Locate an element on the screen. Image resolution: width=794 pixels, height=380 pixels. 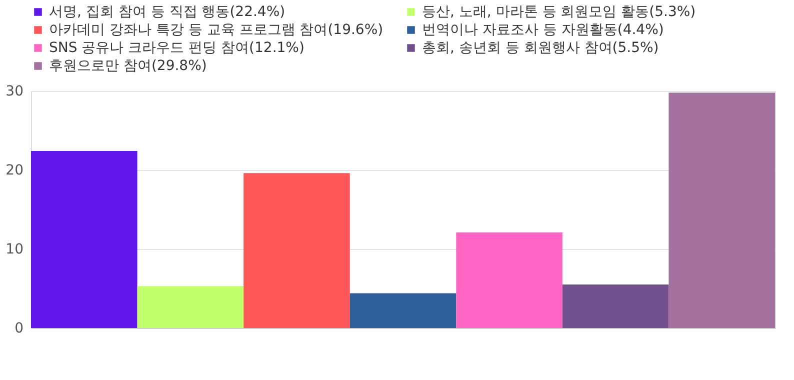
legend-label: 아카데미 강좌나 특강 등 교육 프로그램 참여(19.6%) is located at coordinates (216, 30).